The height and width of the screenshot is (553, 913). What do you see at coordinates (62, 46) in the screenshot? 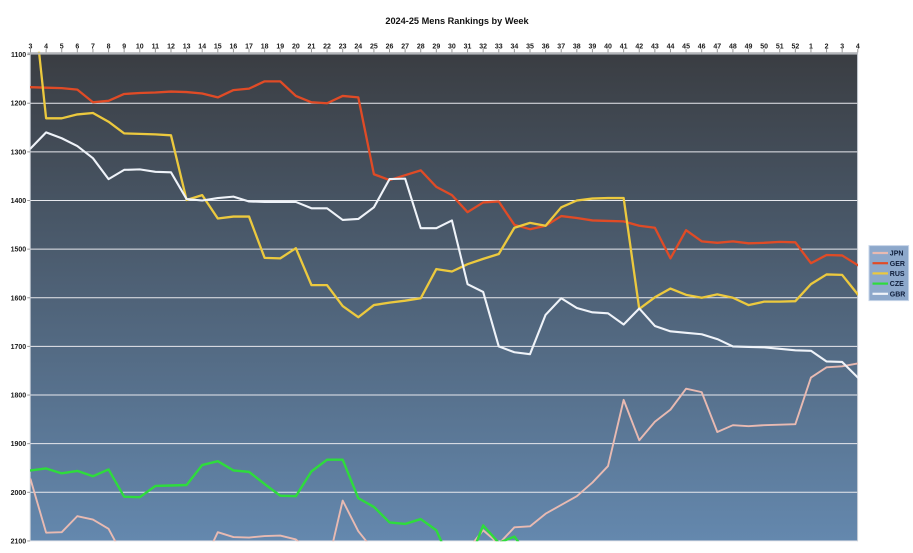
I see `svg-text: 5` at bounding box center [62, 46].